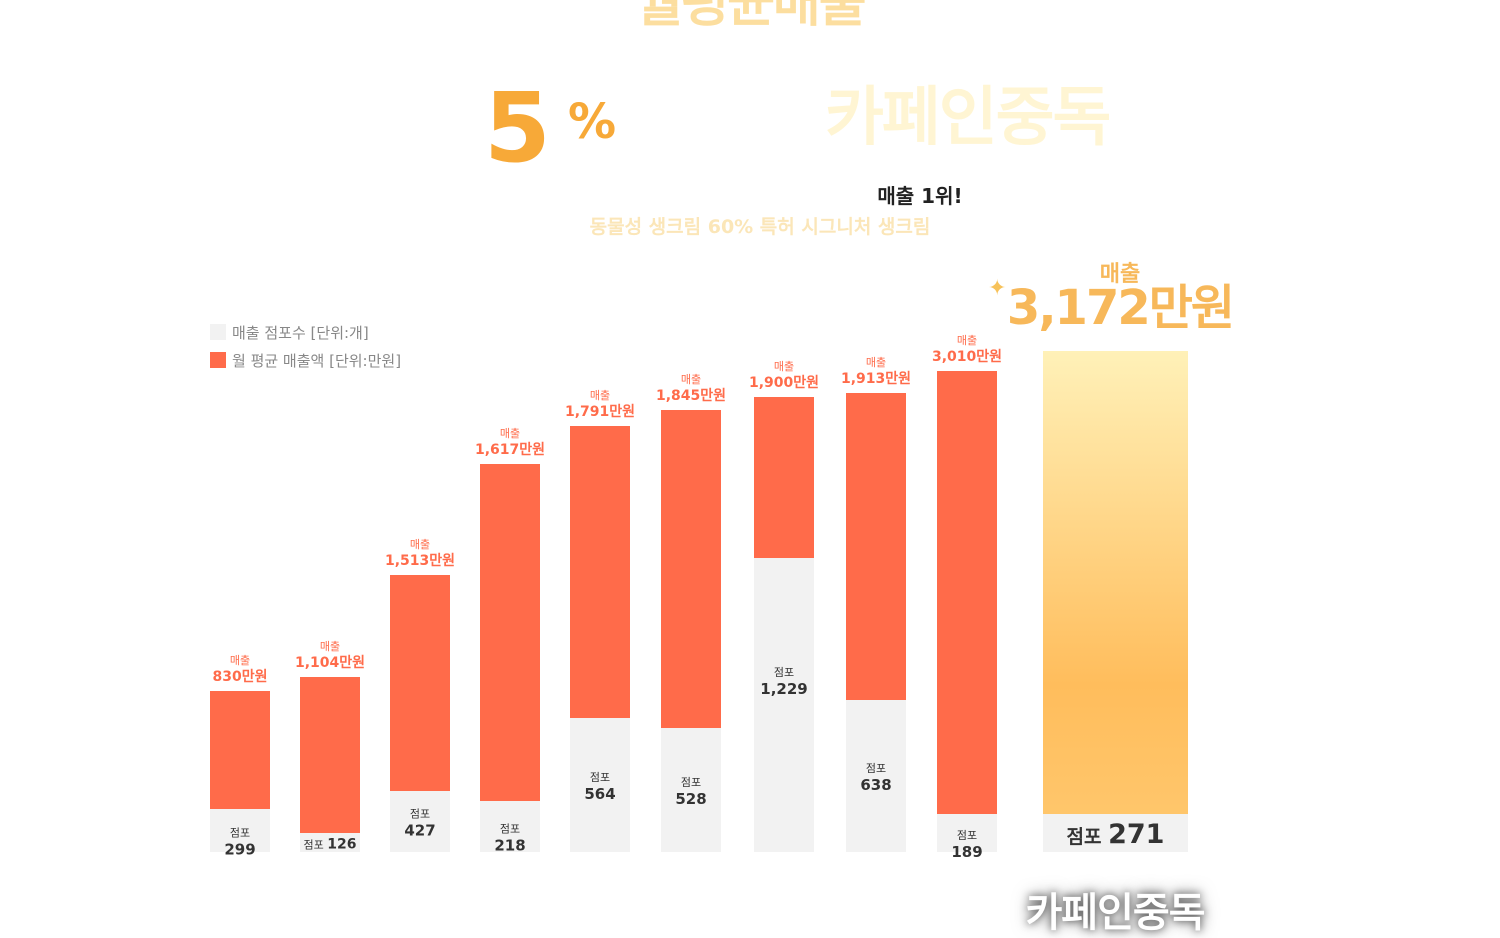 This screenshot has width=1500, height=938. What do you see at coordinates (218, 332) in the screenshot?
I see `legend-swatch-stores` at bounding box center [218, 332].